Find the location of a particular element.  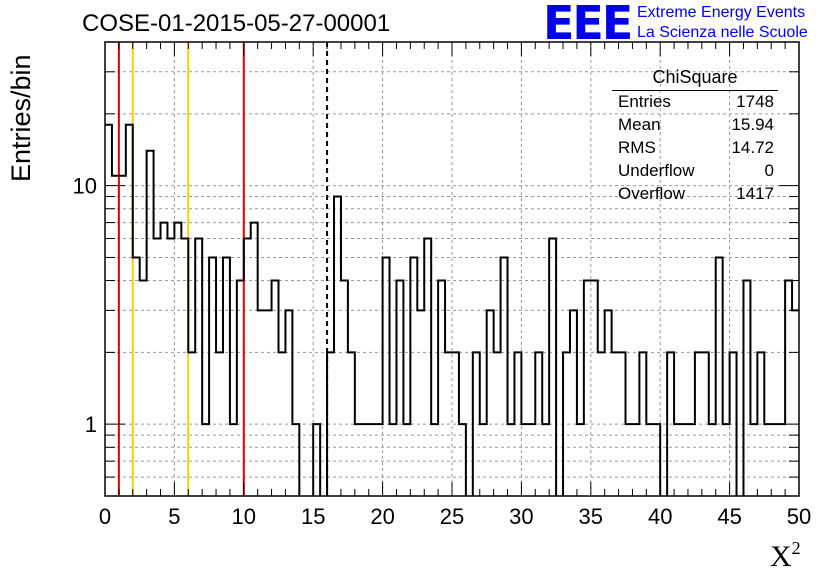

stats-divider is located at coordinates (695, 90).